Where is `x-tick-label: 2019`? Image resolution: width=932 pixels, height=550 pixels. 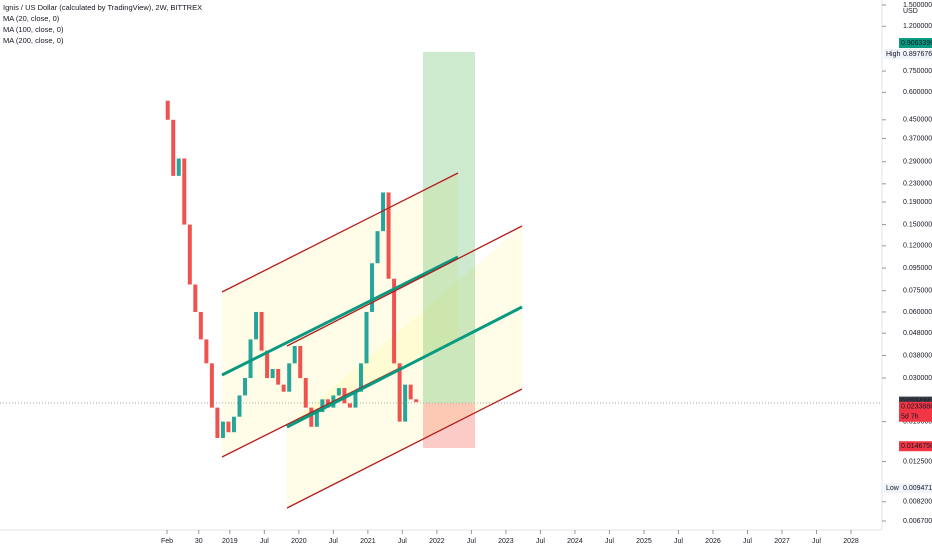
x-tick-label: 2019 is located at coordinates (230, 541).